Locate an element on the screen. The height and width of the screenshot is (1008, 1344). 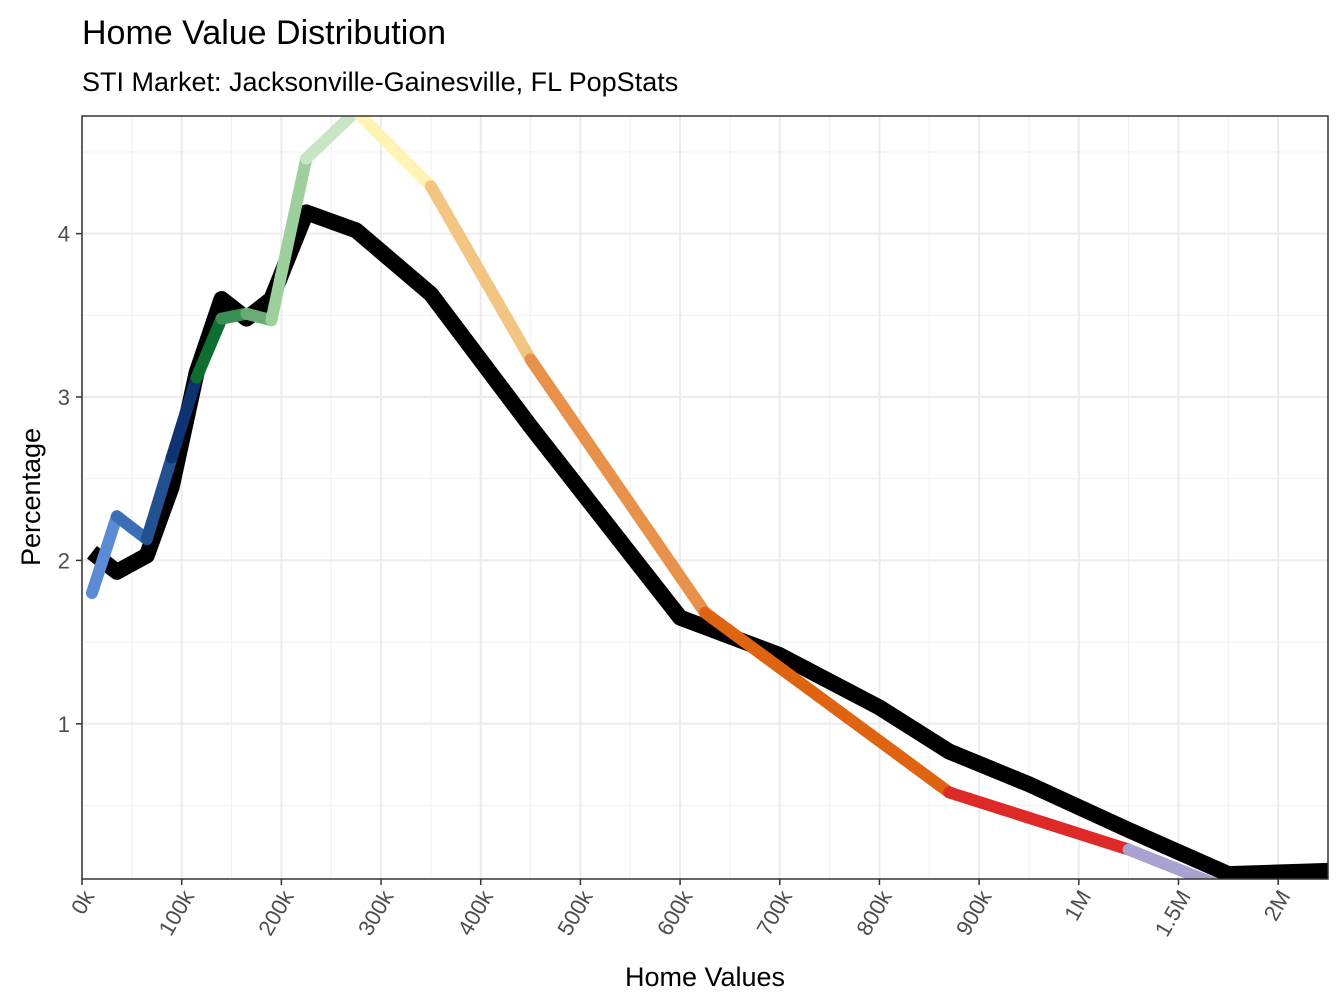
y-axis: 1 2 3 4 is located at coordinates (70, 479).